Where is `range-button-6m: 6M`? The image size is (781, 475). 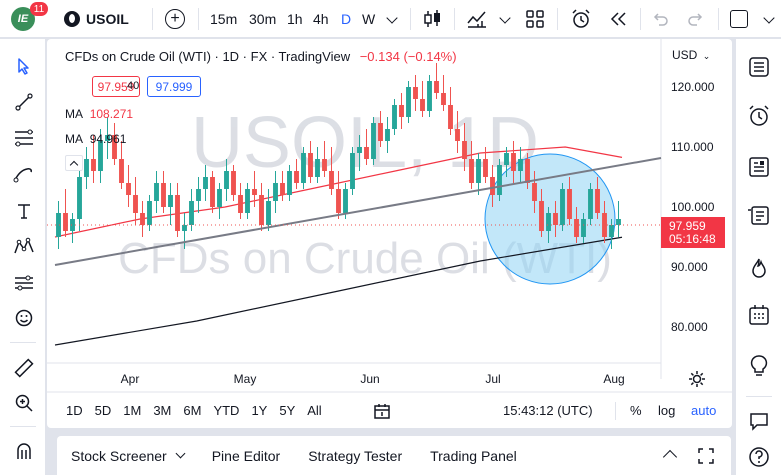
range-button-6m: 6M is located at coordinates (192, 410).